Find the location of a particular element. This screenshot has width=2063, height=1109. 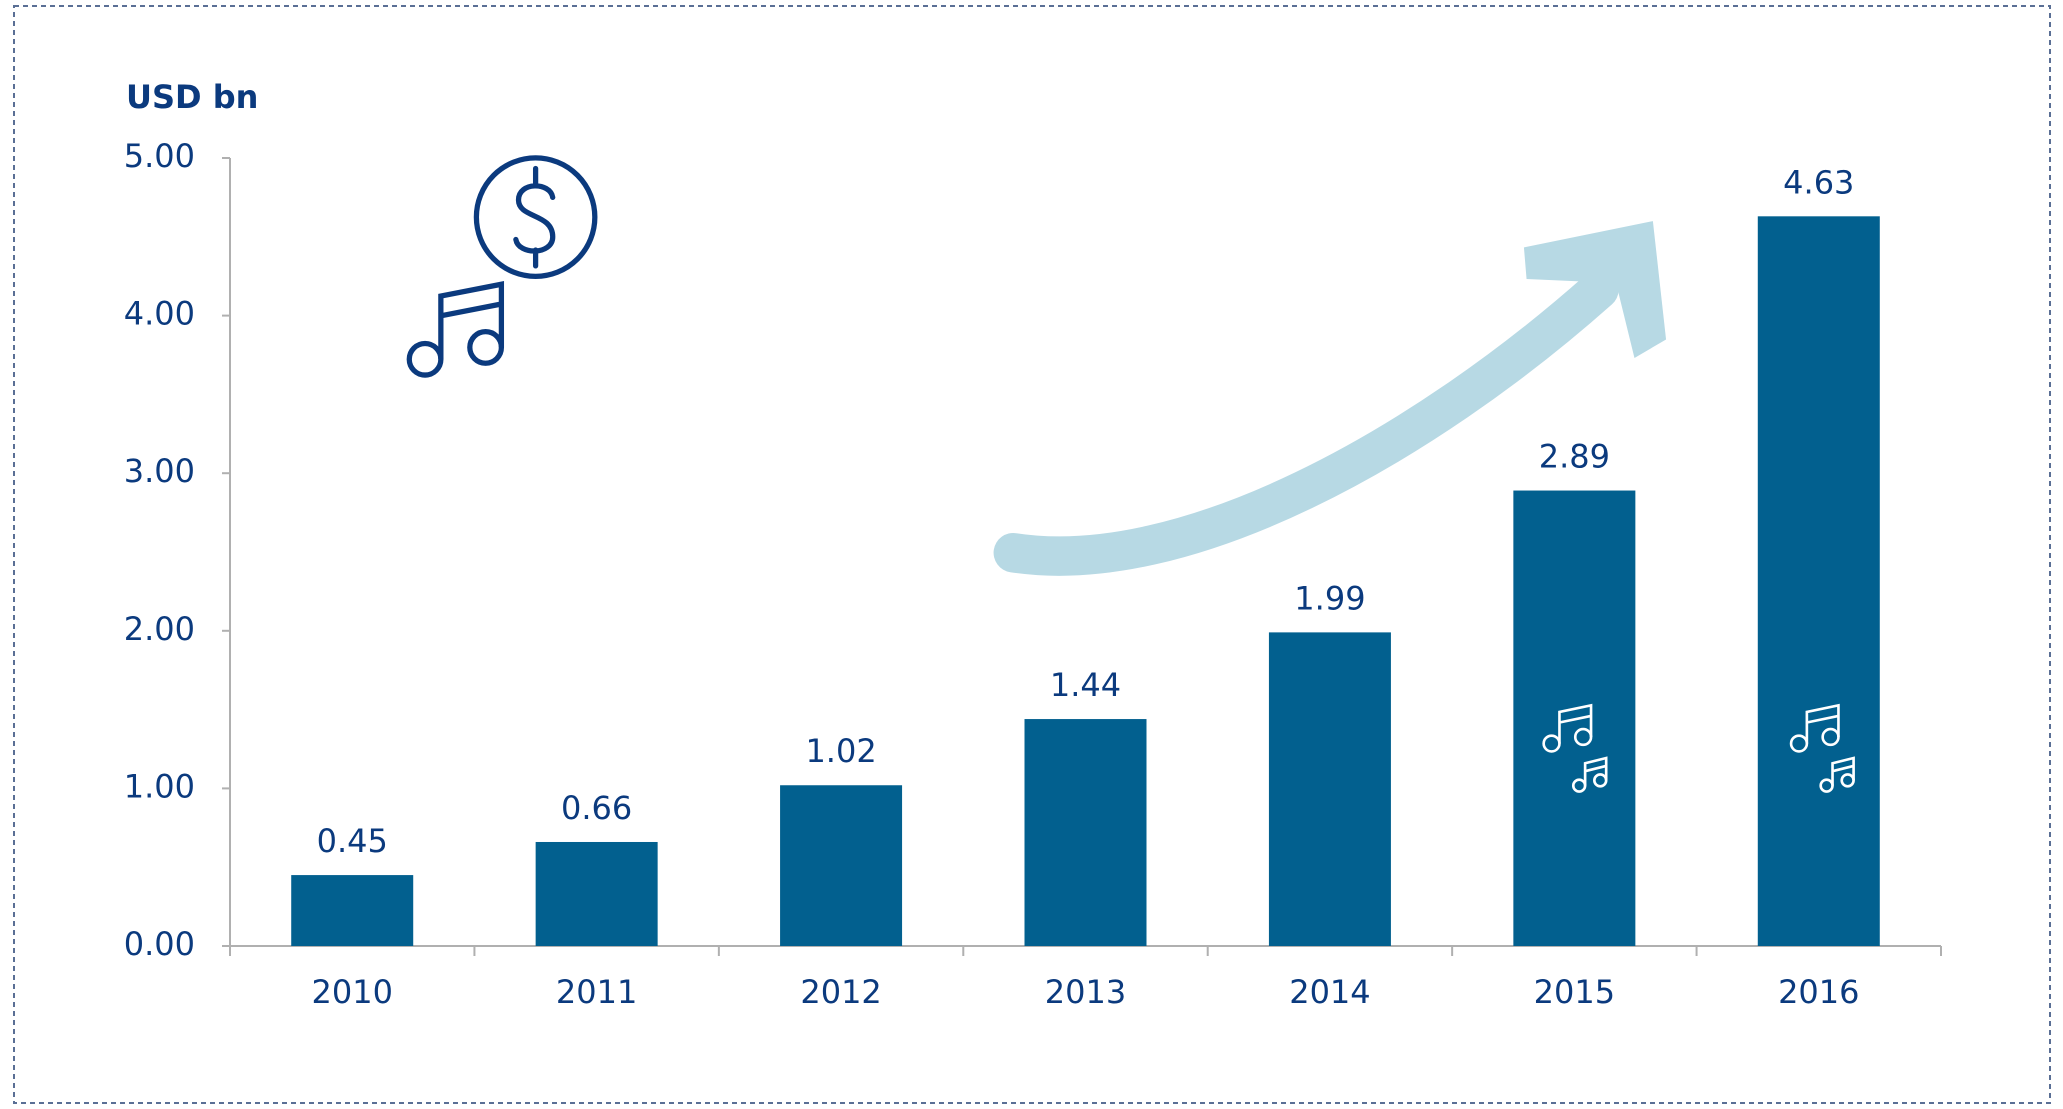

x-tick-label: 2015 is located at coordinates (1574, 992).